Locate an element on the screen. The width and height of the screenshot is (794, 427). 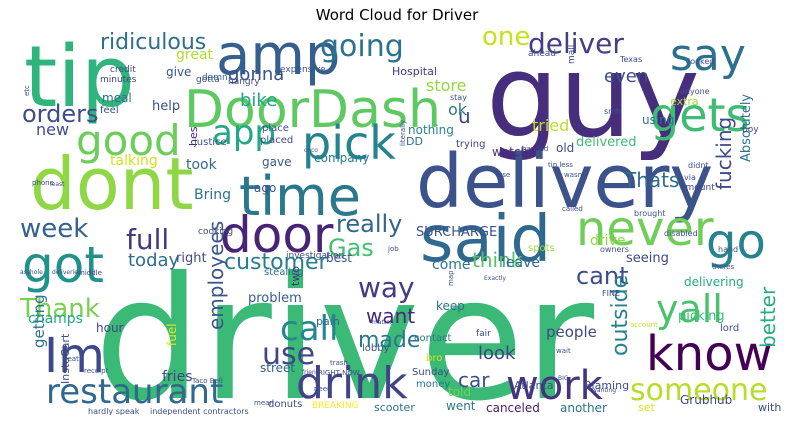
word: least is located at coordinates (57, 184).